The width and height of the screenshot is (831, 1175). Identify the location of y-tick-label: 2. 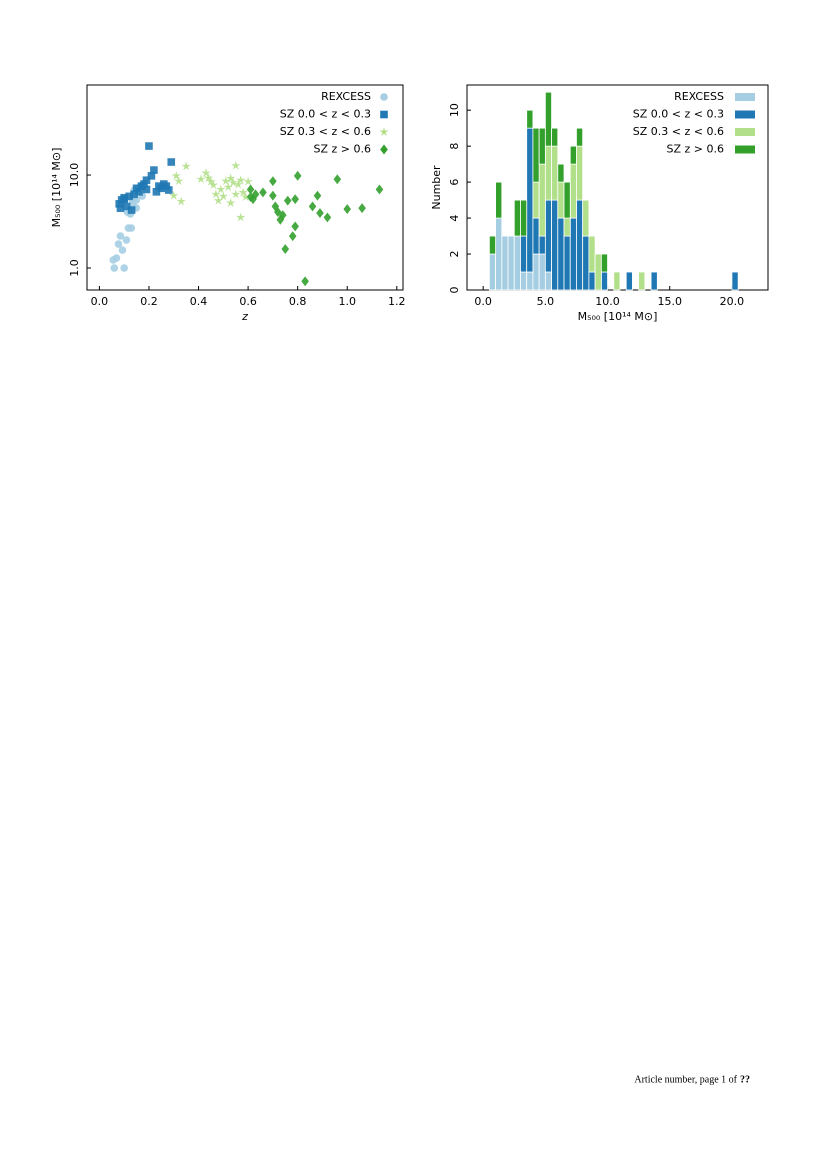
(454, 254).